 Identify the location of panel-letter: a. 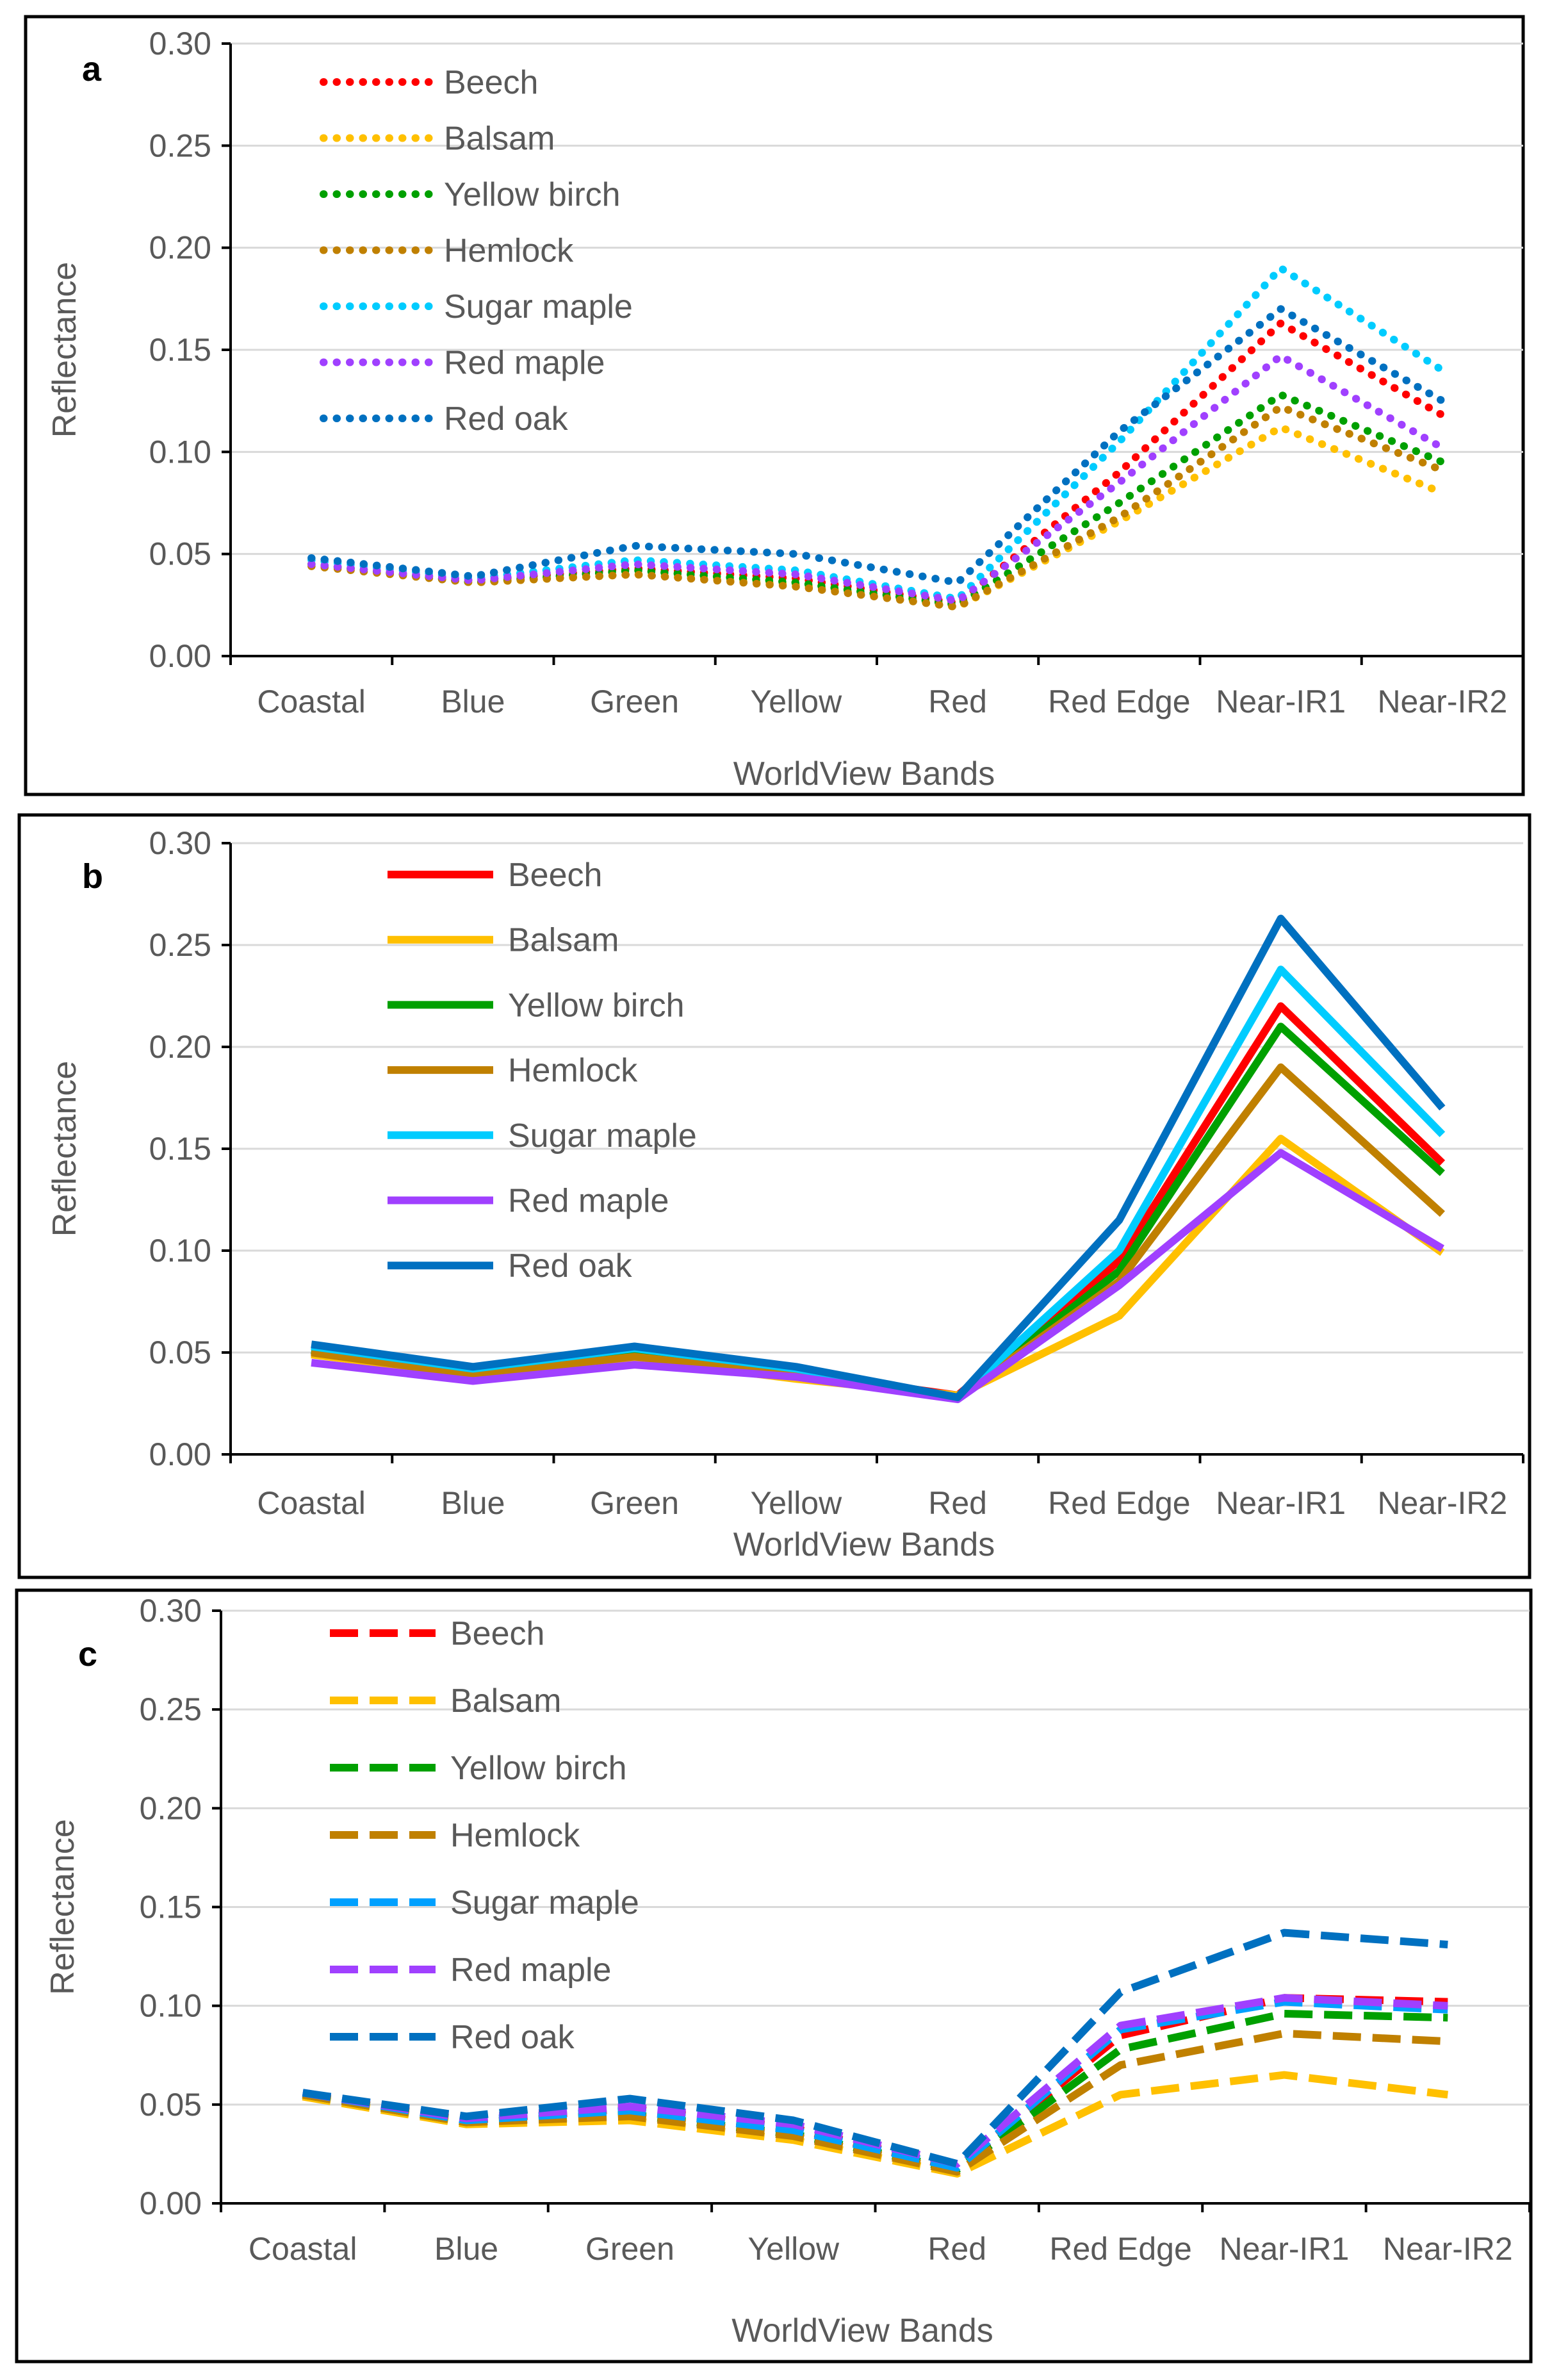
(92, 69).